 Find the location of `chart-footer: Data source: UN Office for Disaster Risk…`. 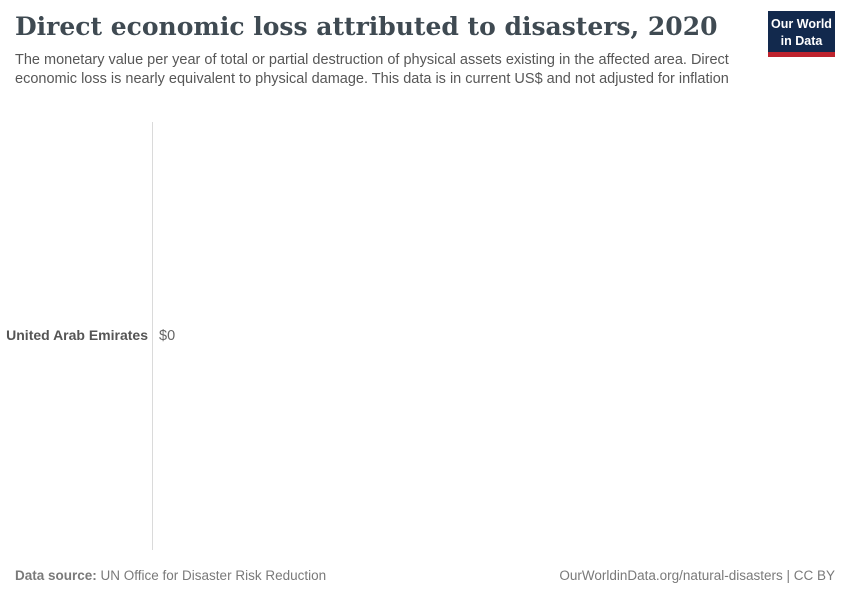

chart-footer: Data source: UN Office for Disaster Risk… is located at coordinates (425, 575).